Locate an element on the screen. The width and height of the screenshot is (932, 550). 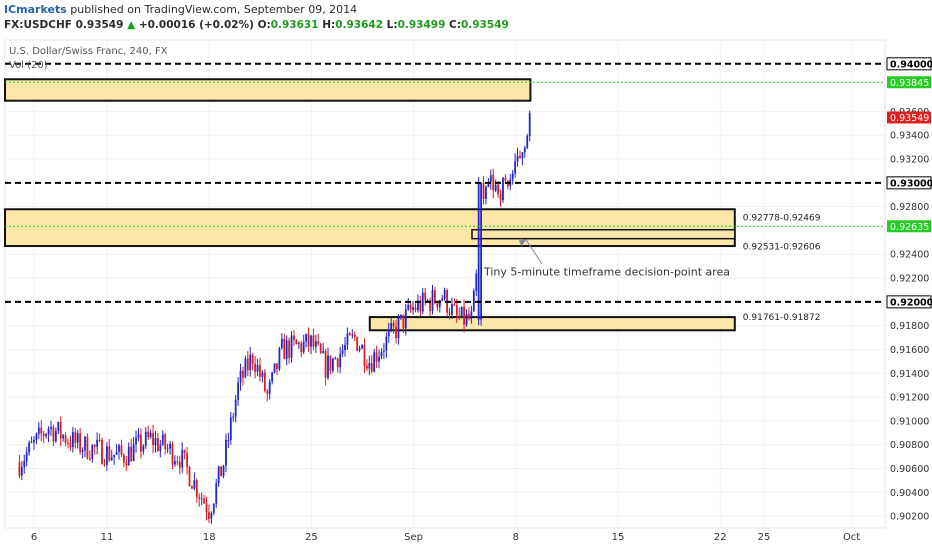
y-tick-label: 0.92200 is located at coordinates (909, 279).